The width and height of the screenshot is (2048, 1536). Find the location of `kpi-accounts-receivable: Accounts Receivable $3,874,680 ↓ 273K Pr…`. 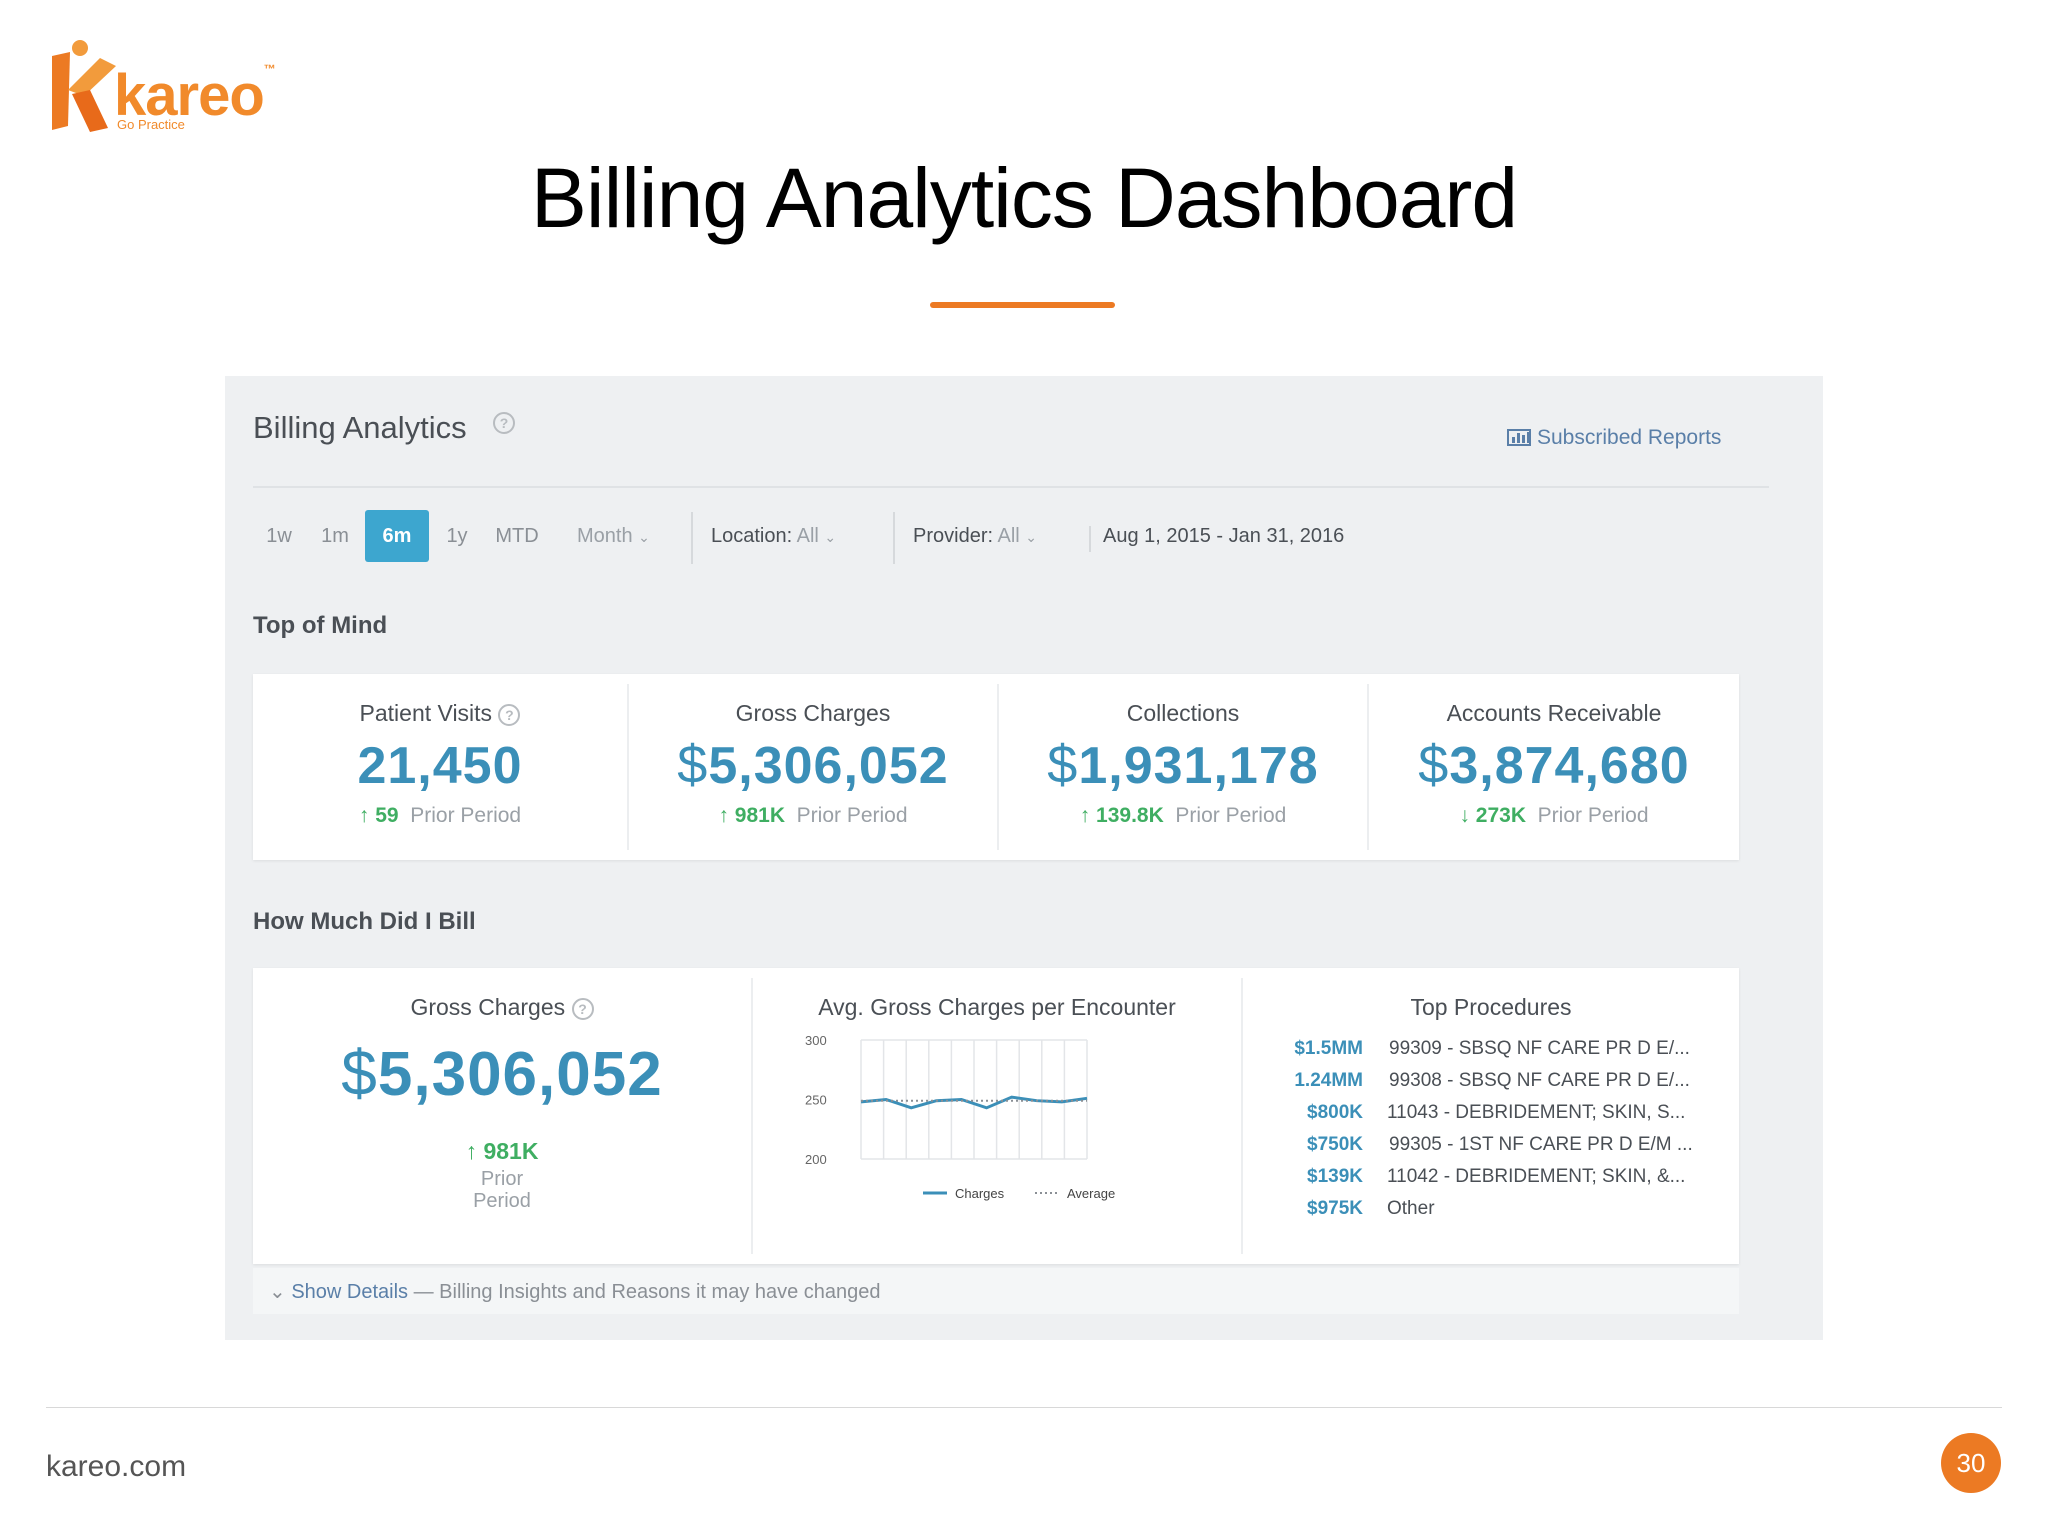

kpi-accounts-receivable: Accounts Receivable $3,874,680 ↓ 273K Pr… is located at coordinates (1554, 767).